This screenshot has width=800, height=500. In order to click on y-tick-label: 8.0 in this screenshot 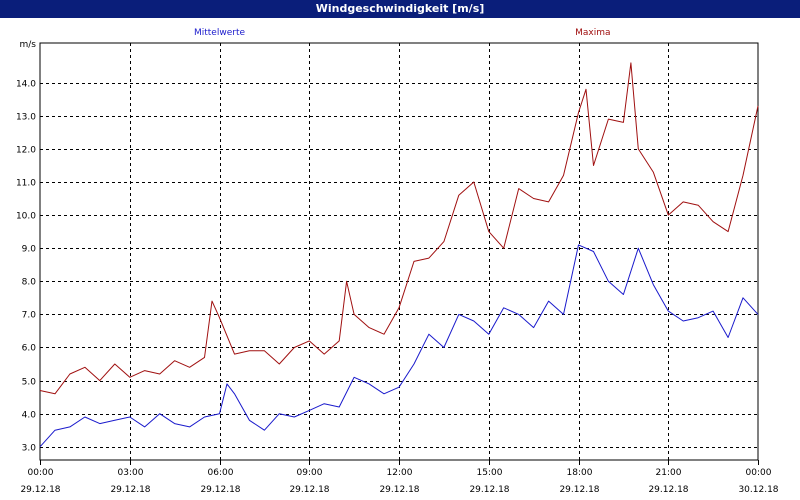, I will do `click(29, 283)`.